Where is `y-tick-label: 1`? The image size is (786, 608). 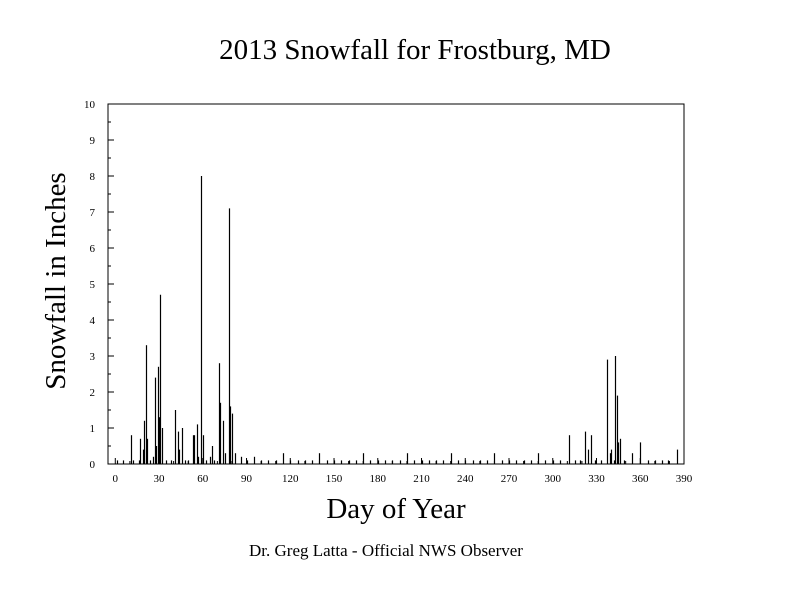 y-tick-label: 1 is located at coordinates (93, 429).